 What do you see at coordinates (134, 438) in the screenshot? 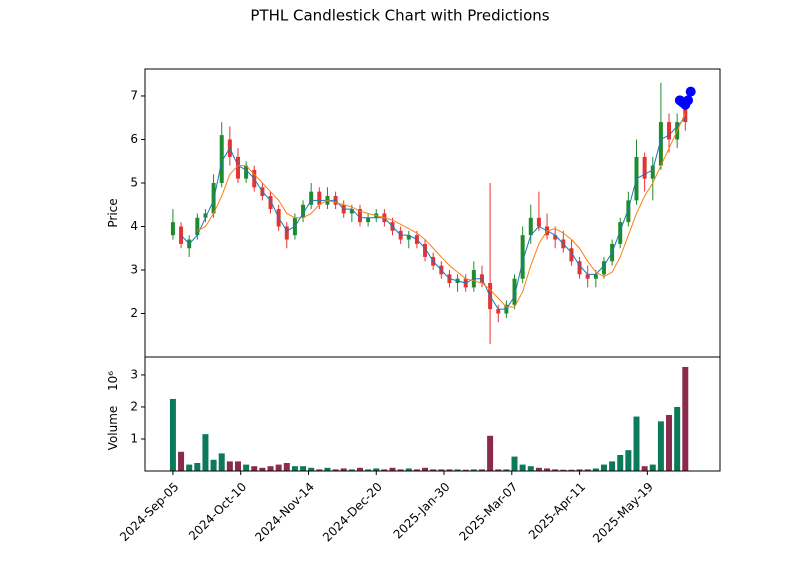
I see `volume-y-tick-label: 1` at bounding box center [134, 438].